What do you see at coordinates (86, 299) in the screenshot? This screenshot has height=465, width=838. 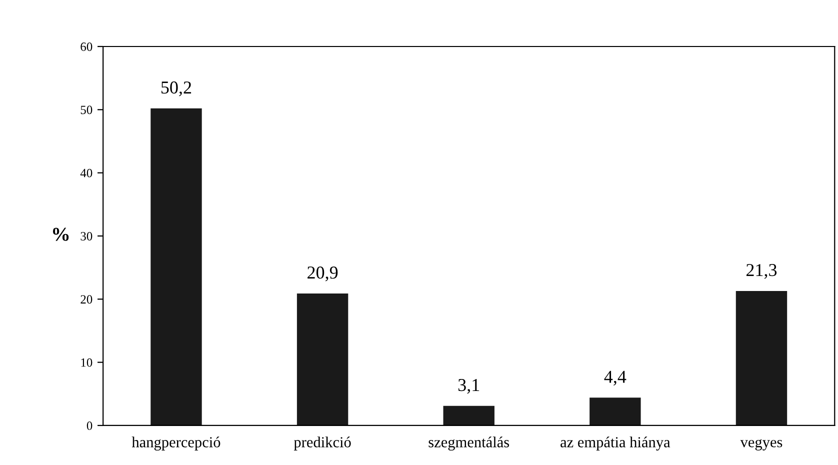 I see `y-tick-label: 20` at bounding box center [86, 299].